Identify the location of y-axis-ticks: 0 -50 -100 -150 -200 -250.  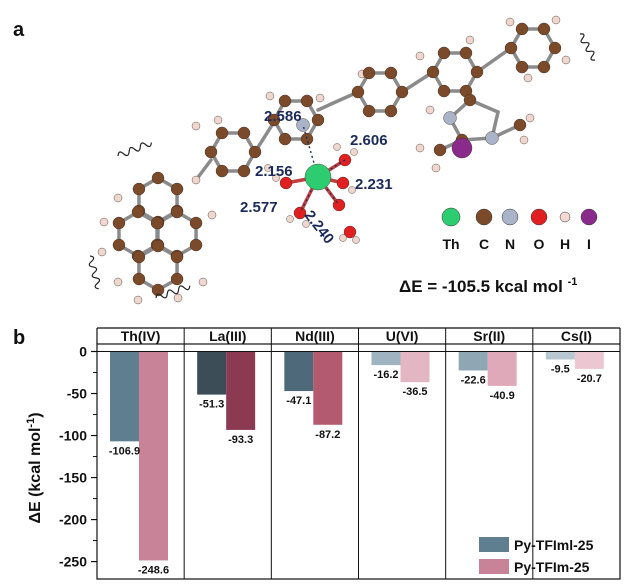
(78, 457).